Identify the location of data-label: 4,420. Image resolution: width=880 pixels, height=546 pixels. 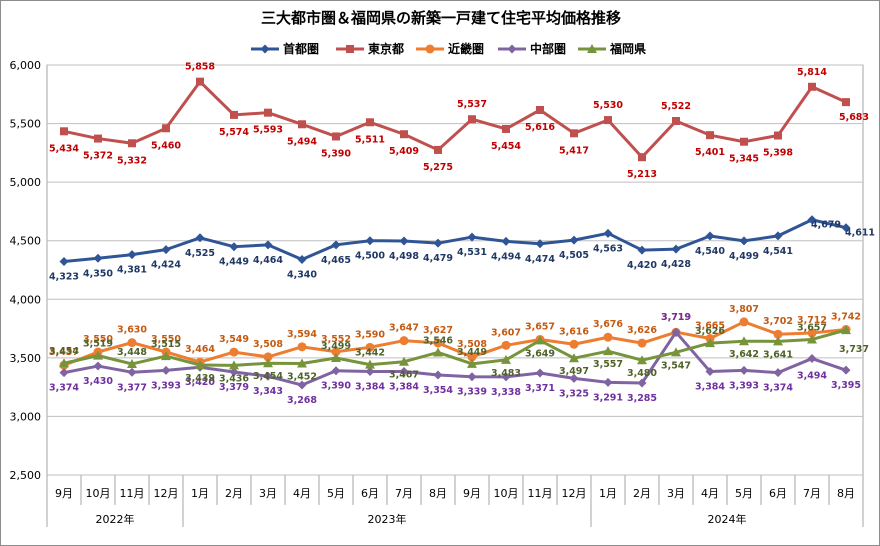
(642, 265).